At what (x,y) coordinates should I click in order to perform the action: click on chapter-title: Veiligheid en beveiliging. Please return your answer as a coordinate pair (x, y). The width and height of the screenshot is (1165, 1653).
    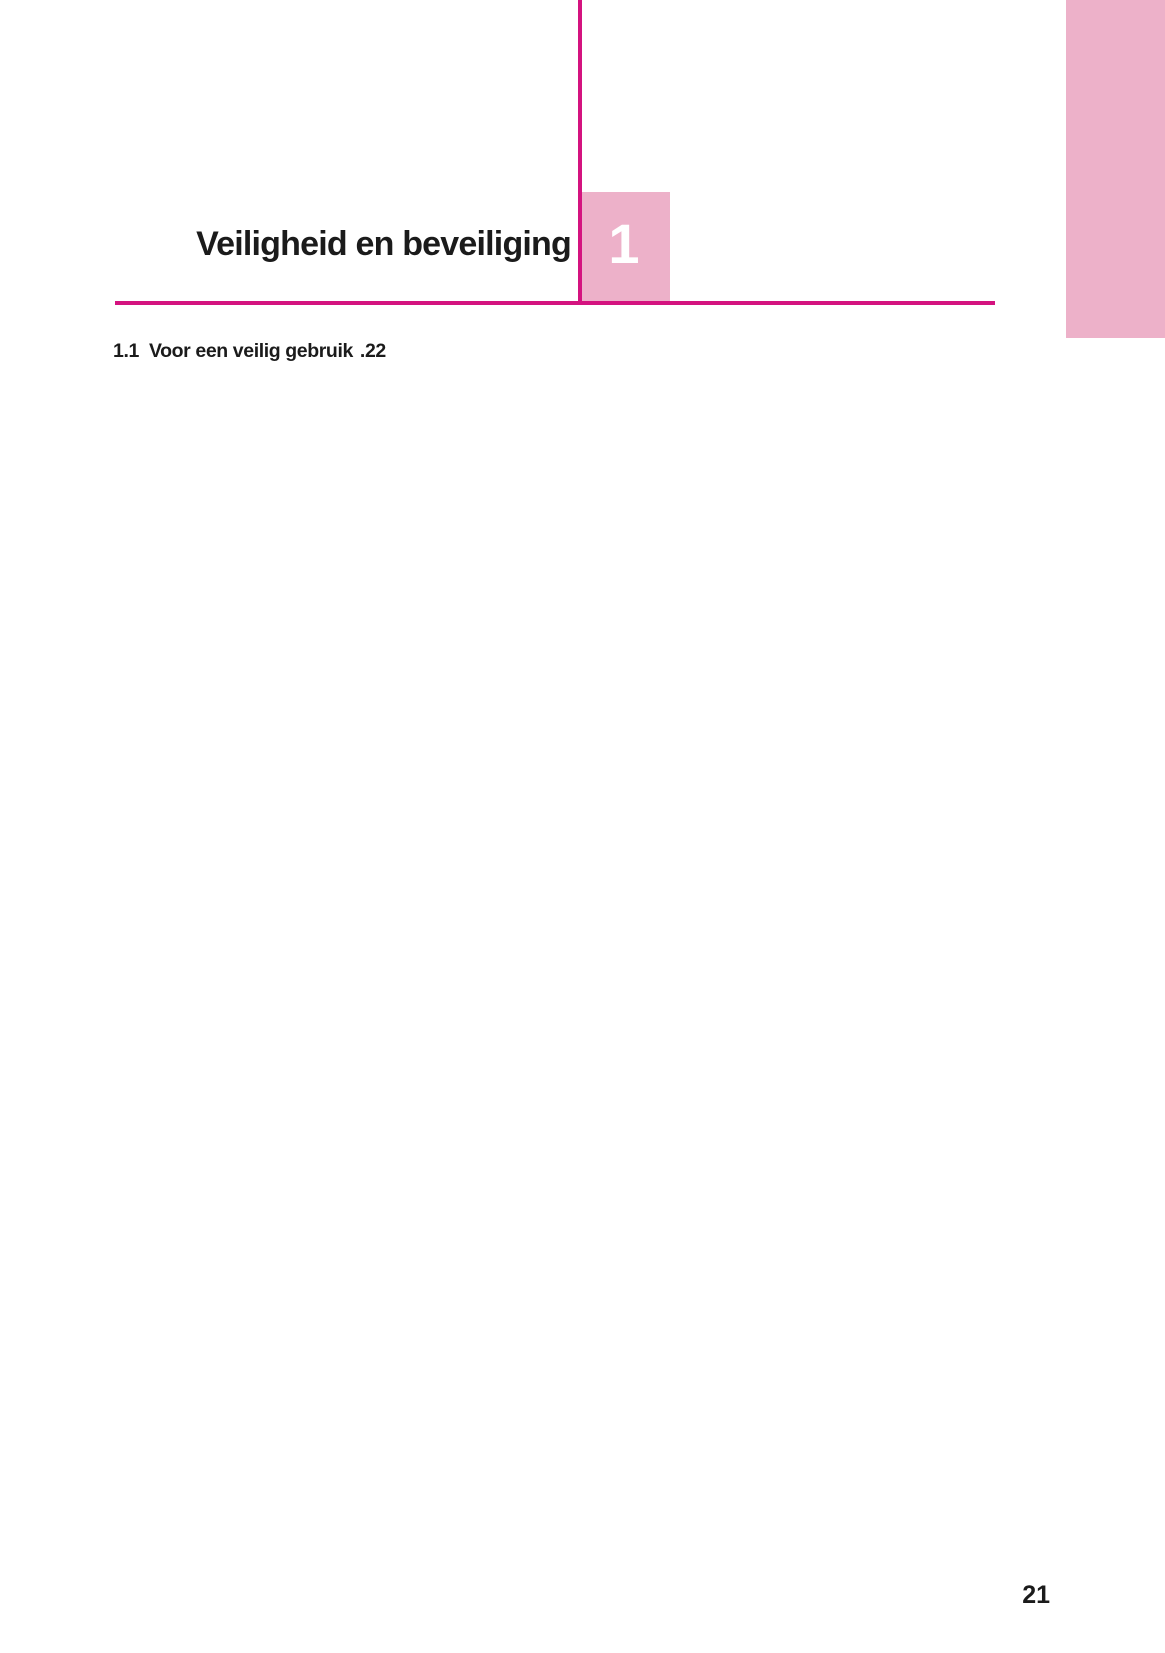
    Looking at the image, I should click on (384, 244).